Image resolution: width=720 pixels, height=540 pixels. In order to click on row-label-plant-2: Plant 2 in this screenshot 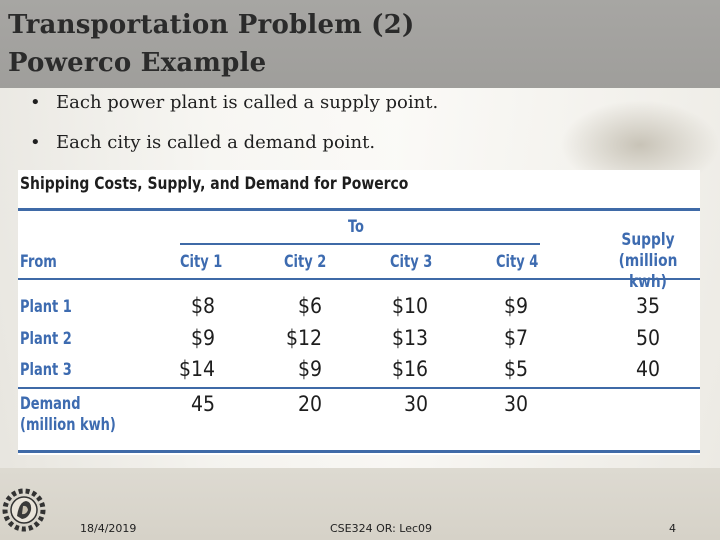, I will do `click(46, 339)`.